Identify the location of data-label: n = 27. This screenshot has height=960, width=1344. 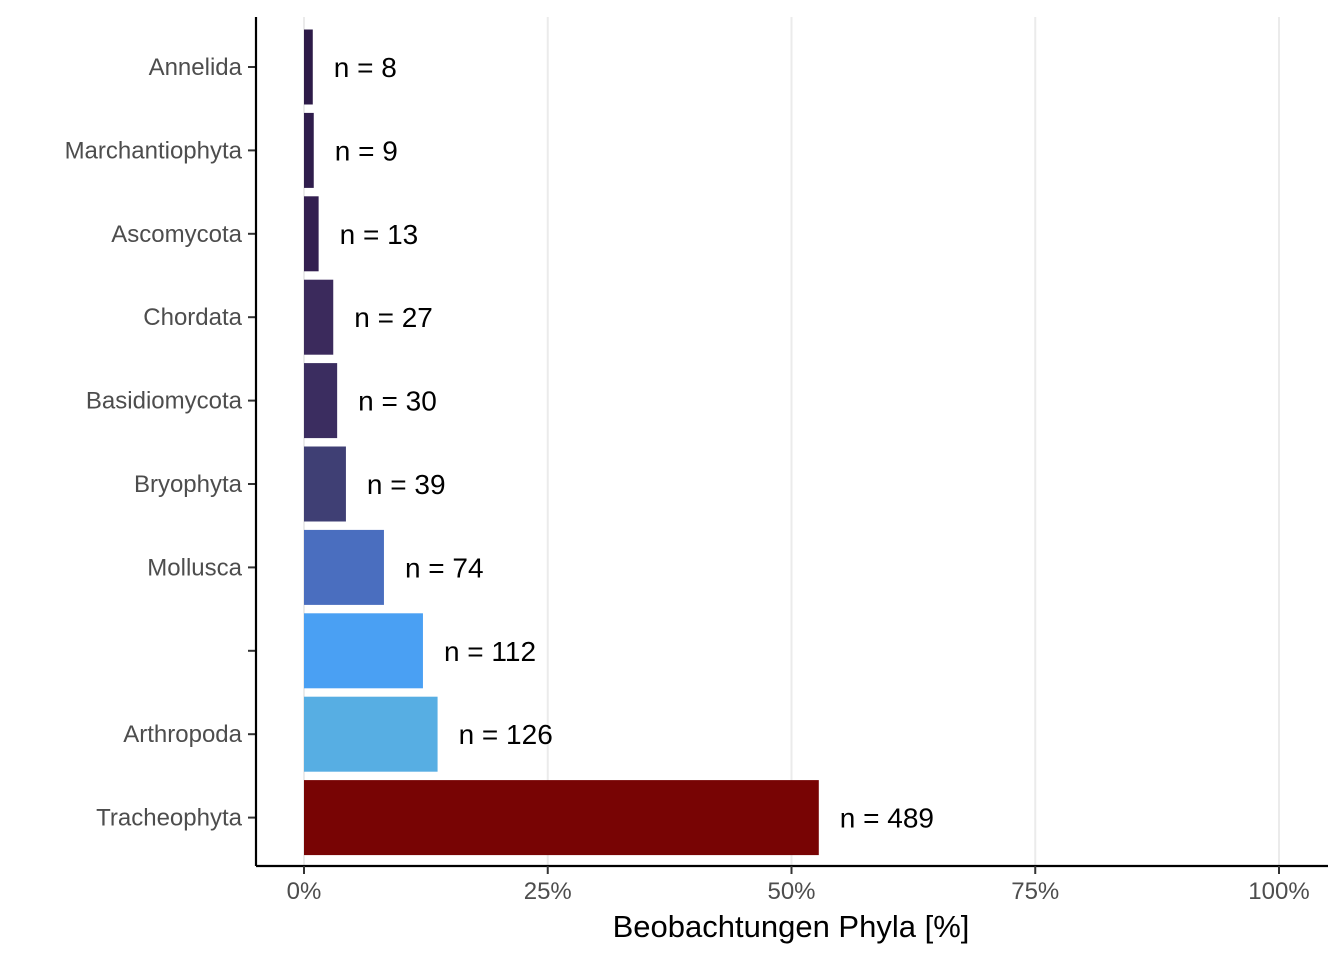
(393, 317).